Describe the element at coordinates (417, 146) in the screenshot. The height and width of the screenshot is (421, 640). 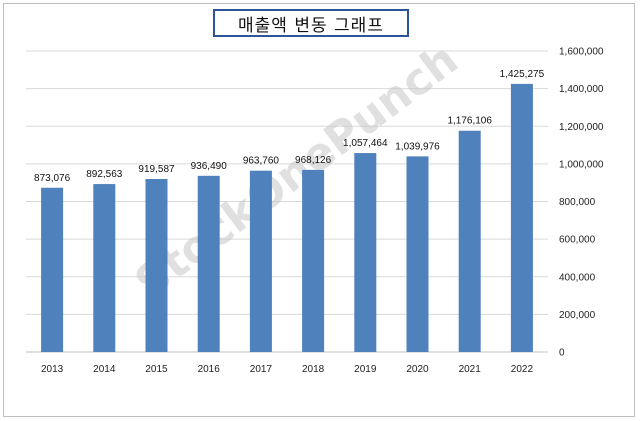
I see `data-label: 1,039,976` at that location.